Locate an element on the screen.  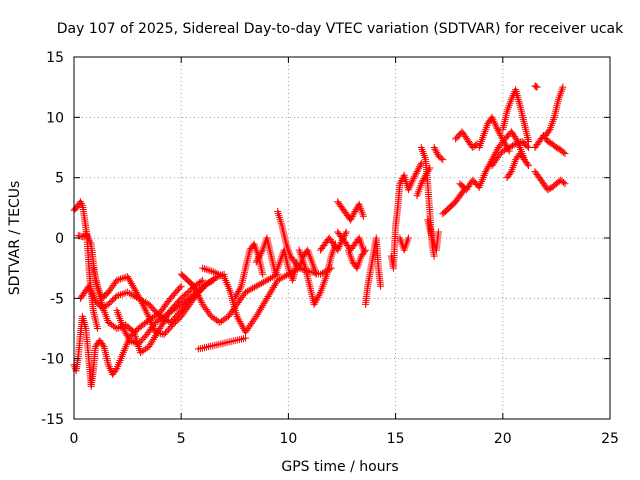
y-axis-label: SDTVAR / TECUs is located at coordinates (15, 238).